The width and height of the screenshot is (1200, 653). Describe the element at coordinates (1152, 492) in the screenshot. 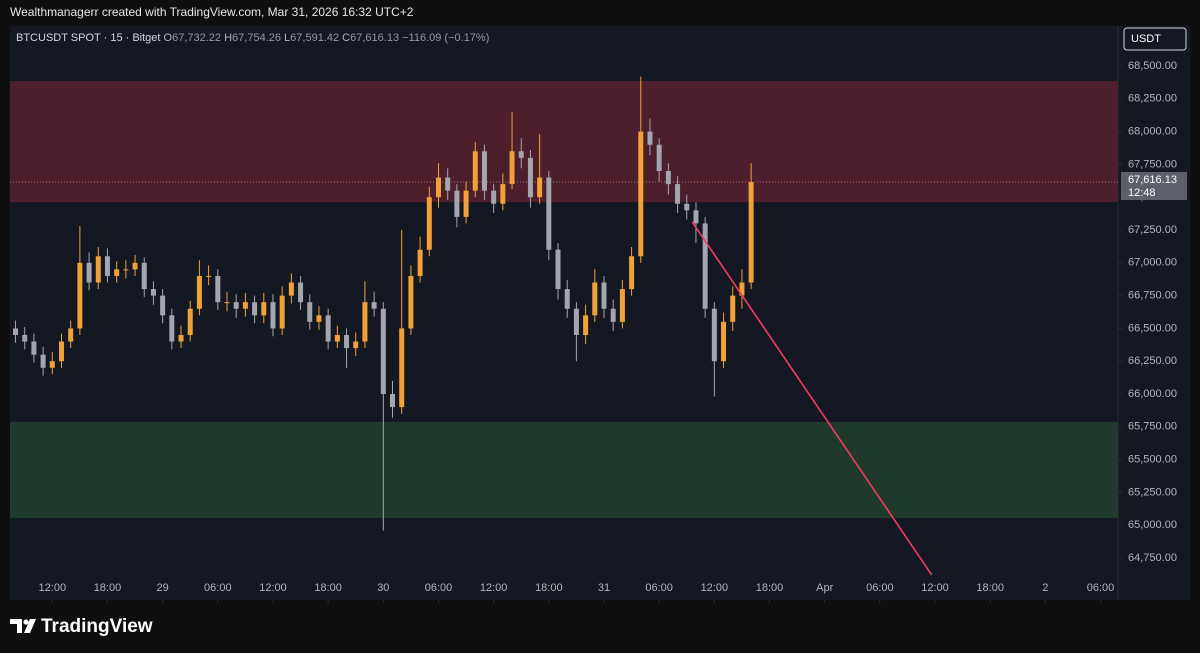

I see `y-tick-label: 65,250.00` at that location.